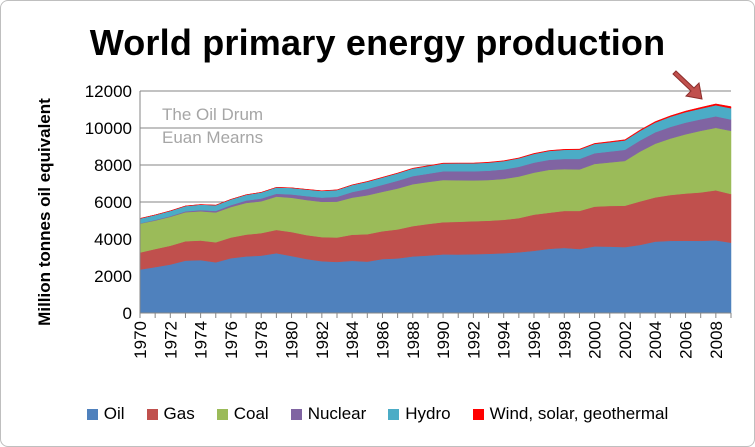 Image resolution: width=755 pixels, height=447 pixels. I want to click on chart-title: World primary energy production, so click(377, 42).